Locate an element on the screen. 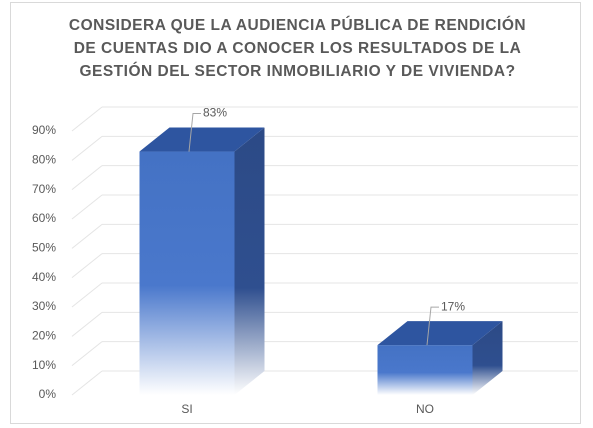  x-tick-label: SI is located at coordinates (186, 409).